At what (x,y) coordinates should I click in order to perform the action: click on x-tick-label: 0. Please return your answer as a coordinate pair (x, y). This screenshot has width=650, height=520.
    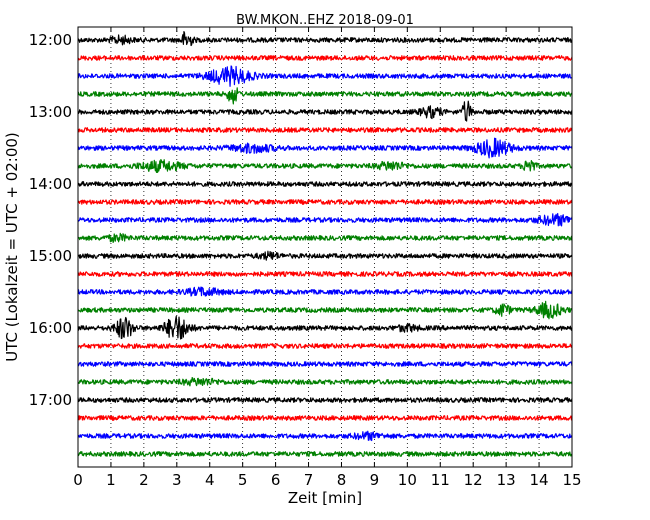
    Looking at the image, I should click on (78, 480).